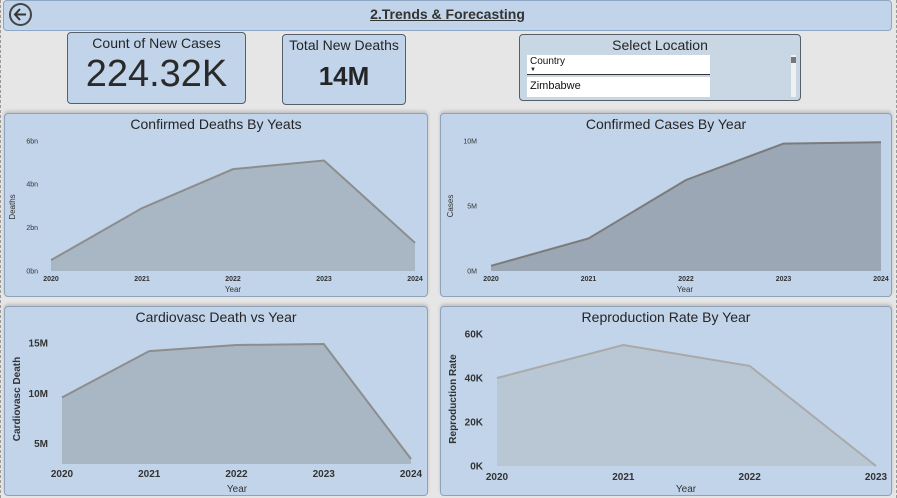  Describe the element at coordinates (618, 65) in the screenshot. I see `slicer-field-header: Country` at that location.